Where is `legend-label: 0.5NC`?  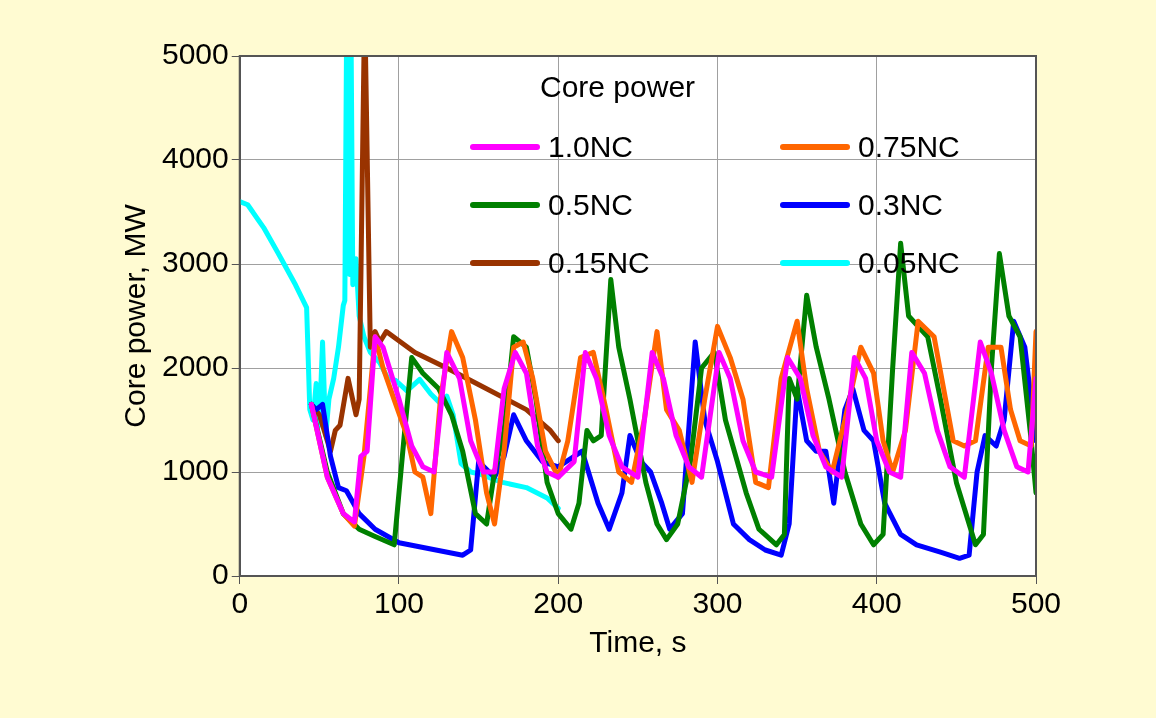
legend-label: 0.5NC is located at coordinates (591, 205).